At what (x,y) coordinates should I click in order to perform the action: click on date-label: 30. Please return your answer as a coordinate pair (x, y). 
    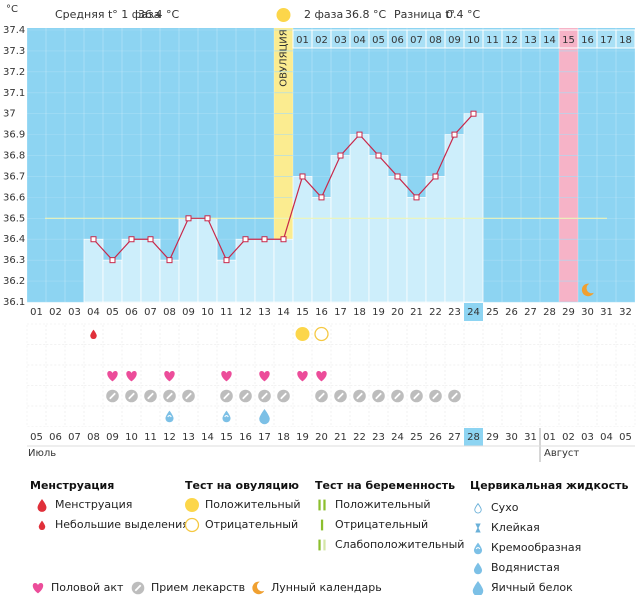
    Looking at the image, I should click on (511, 437).